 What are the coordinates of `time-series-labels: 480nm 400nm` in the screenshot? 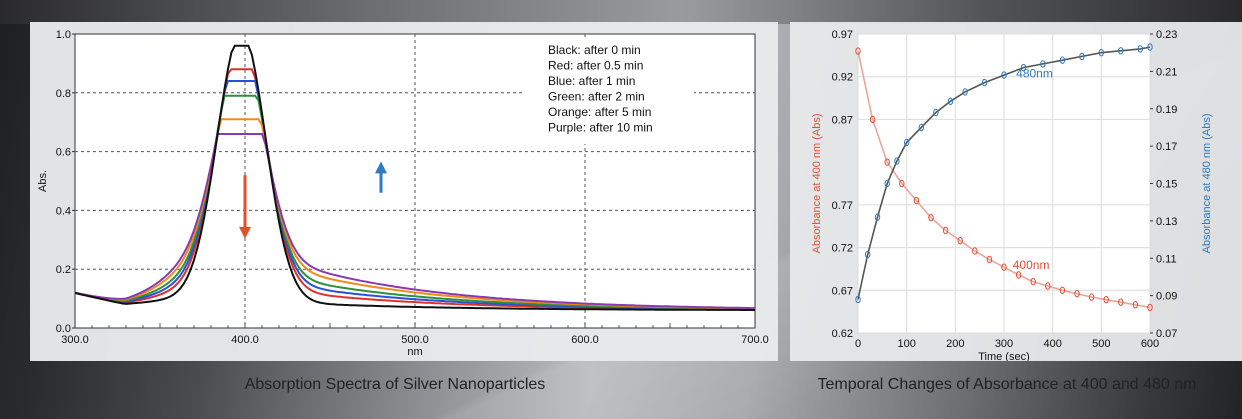 It's located at (1033, 169).